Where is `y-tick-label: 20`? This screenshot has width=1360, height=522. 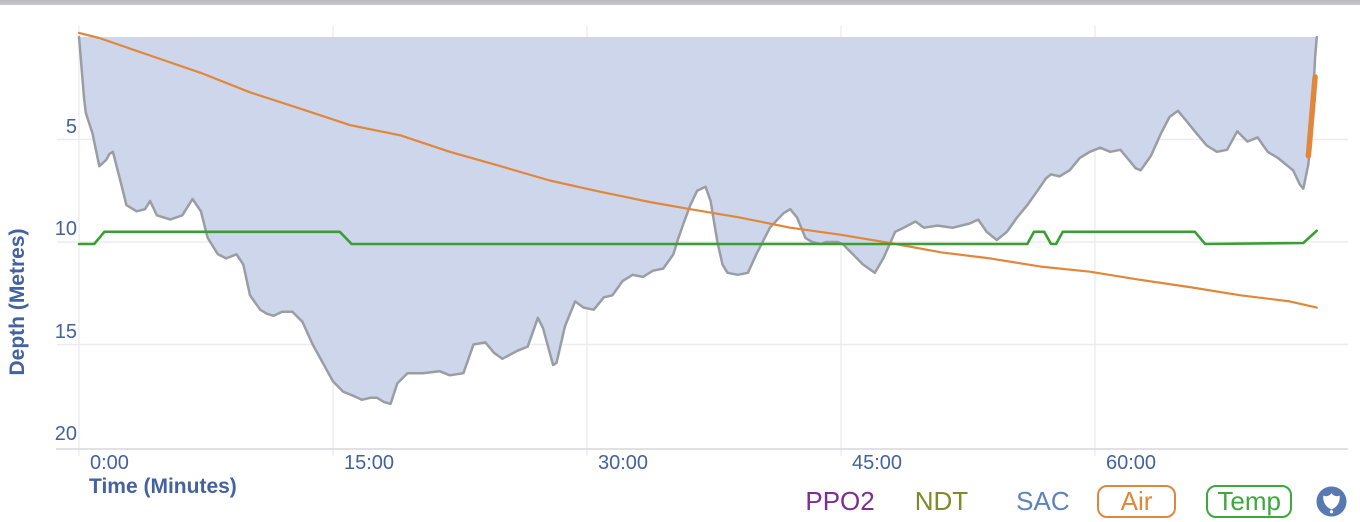
y-tick-label: 20 is located at coordinates (65, 434).